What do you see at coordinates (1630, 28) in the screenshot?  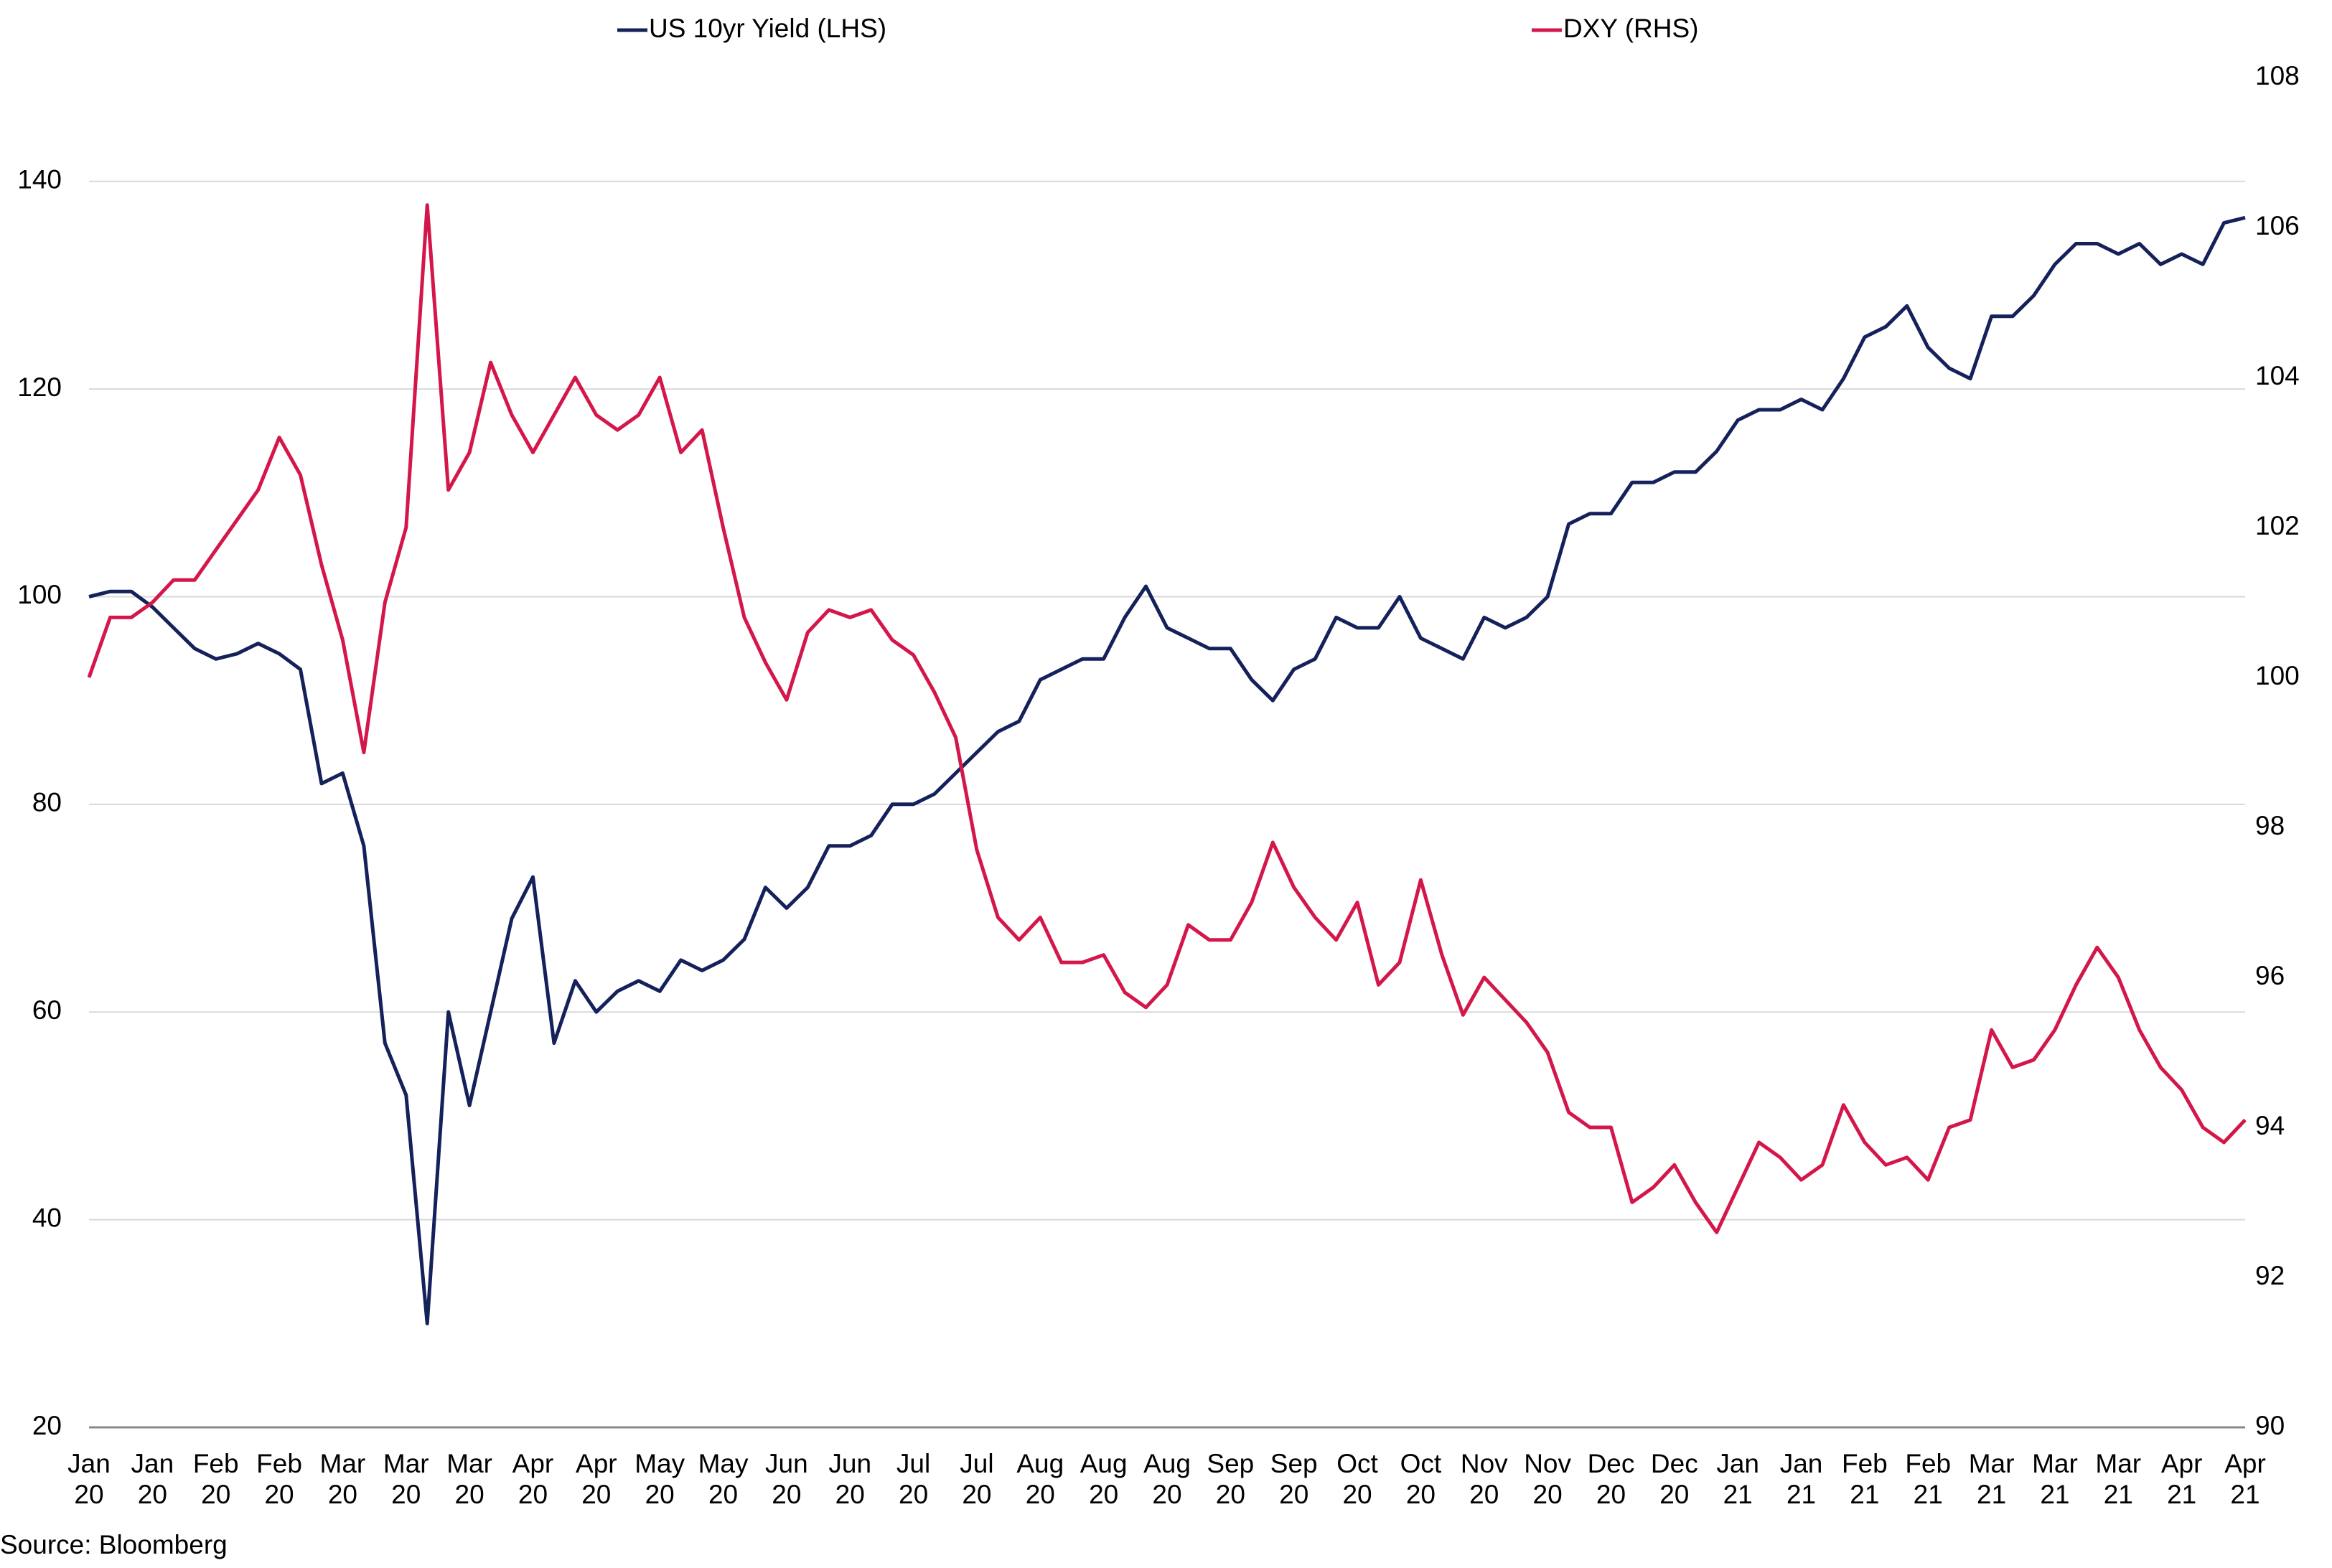 I see `legend-label: DXY (RHS)` at bounding box center [1630, 28].